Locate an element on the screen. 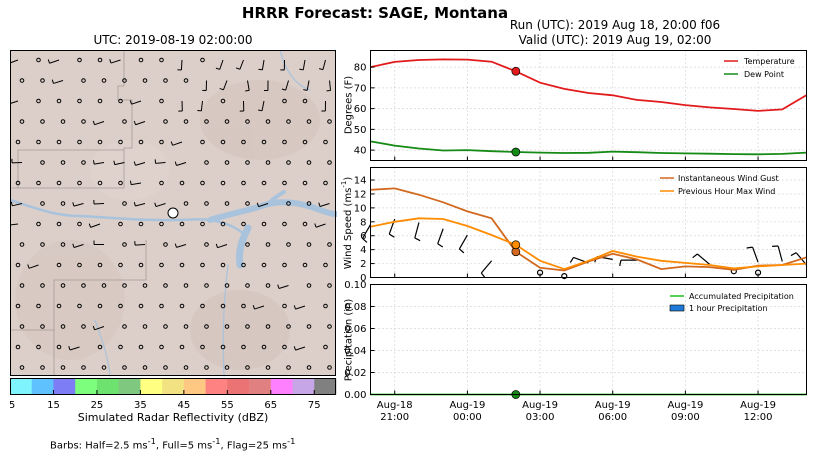  temperature-legend: Temperature Dew Point is located at coordinates (759, 68).